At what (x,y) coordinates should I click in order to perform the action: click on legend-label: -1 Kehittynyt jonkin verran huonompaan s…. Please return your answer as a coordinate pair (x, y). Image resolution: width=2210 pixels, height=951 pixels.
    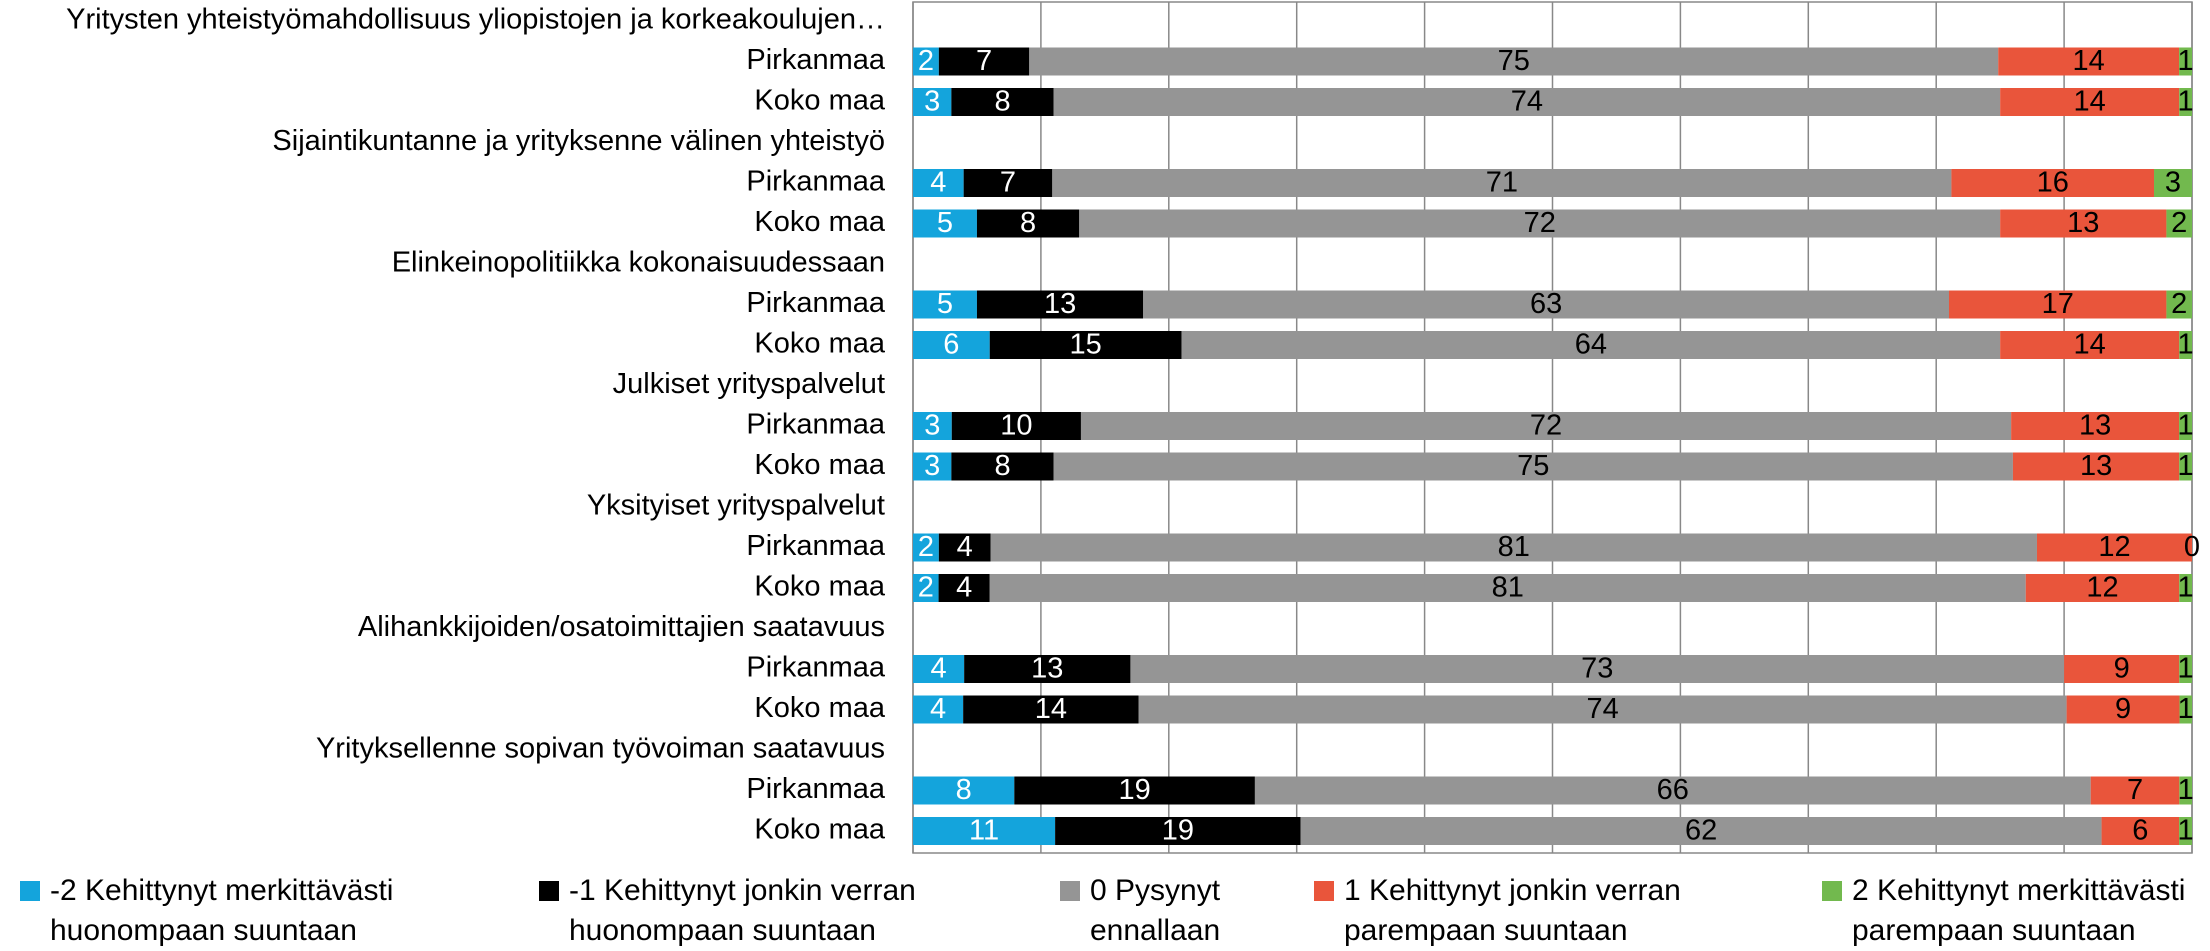
    Looking at the image, I should click on (742, 910).